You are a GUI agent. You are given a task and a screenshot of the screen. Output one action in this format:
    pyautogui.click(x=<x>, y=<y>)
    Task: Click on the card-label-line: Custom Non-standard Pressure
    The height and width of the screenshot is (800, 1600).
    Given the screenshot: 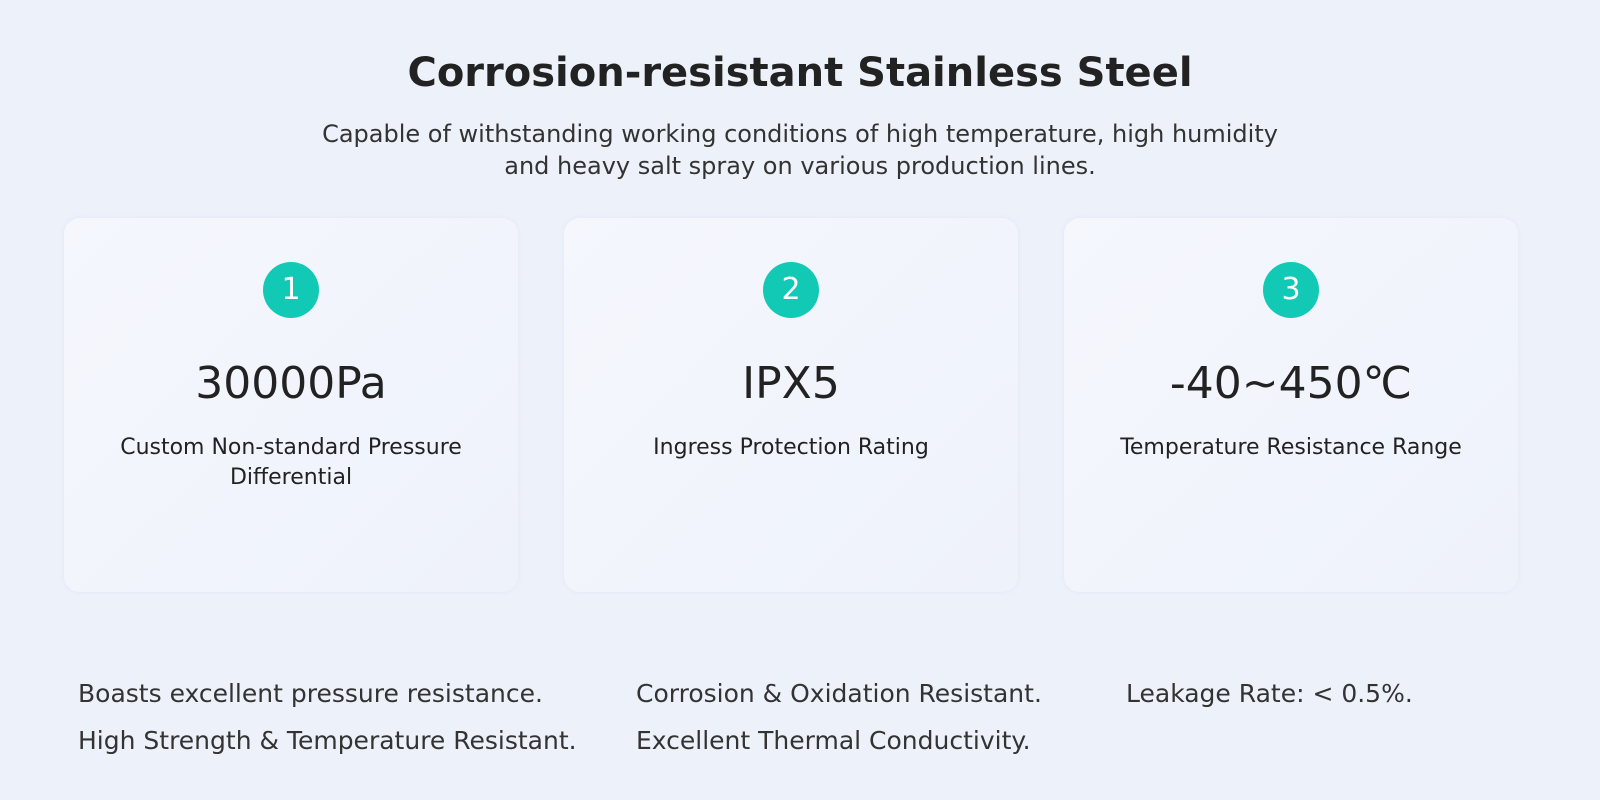 What is the action you would take?
    pyautogui.click(x=291, y=447)
    